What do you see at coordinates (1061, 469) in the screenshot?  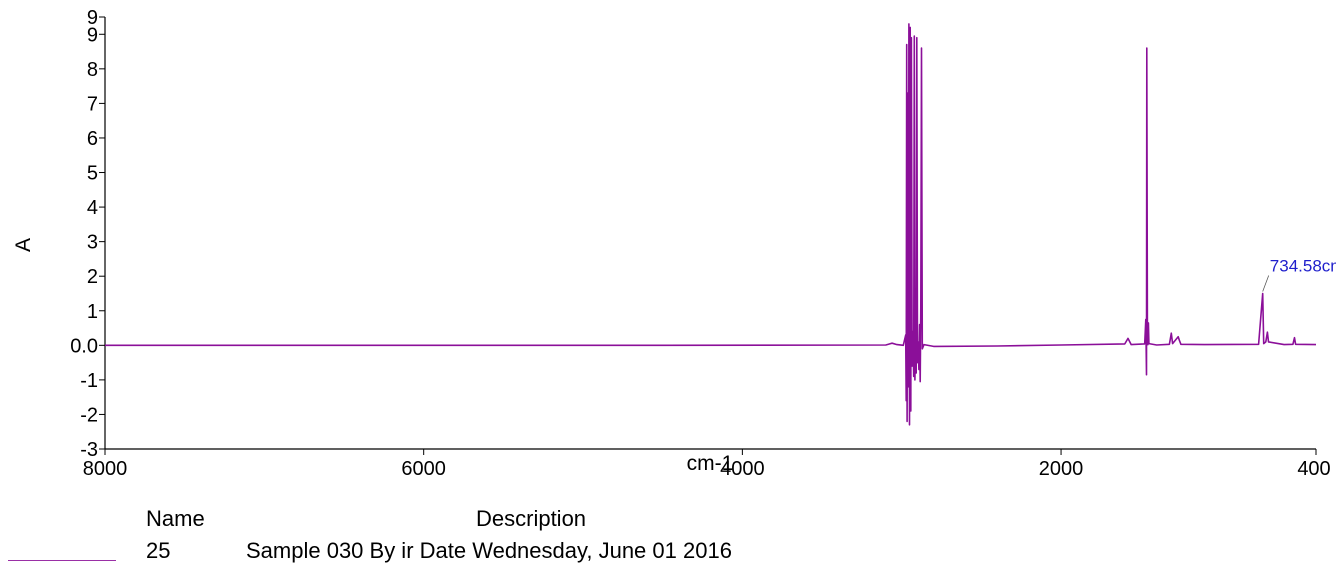 I see `x-tick-label: 2000` at bounding box center [1061, 469].